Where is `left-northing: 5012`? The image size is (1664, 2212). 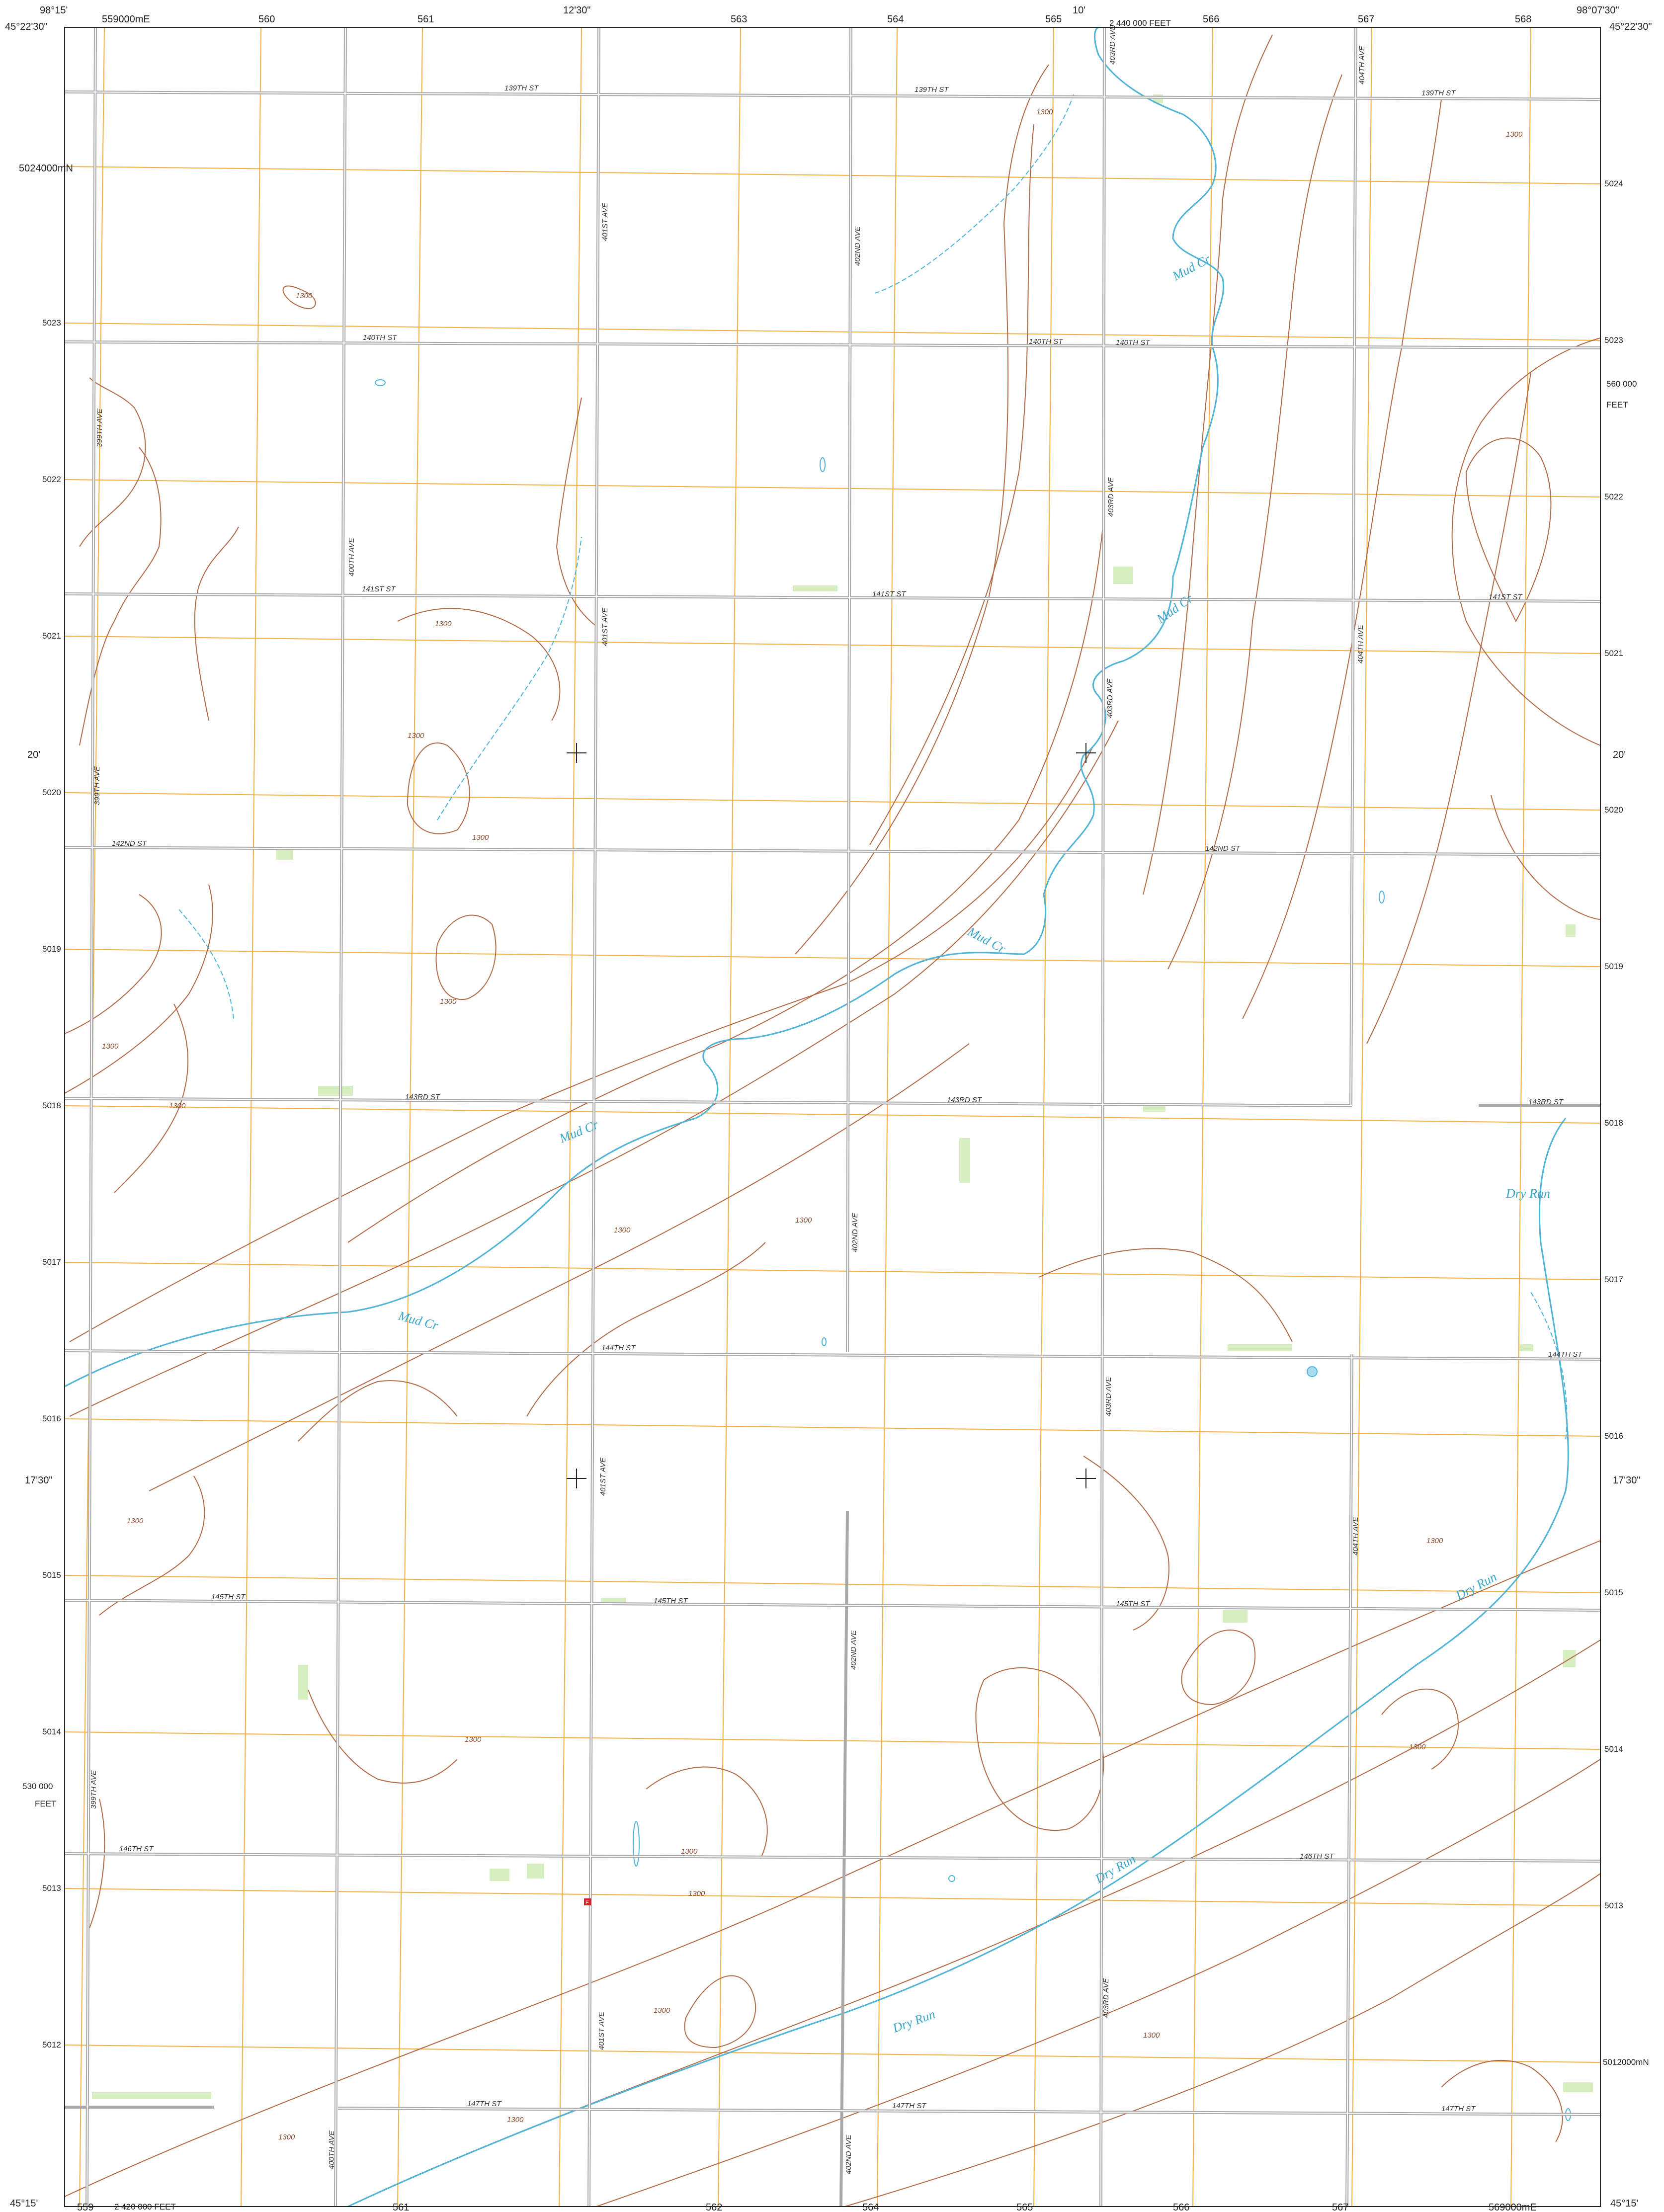 left-northing: 5012 is located at coordinates (51, 2044).